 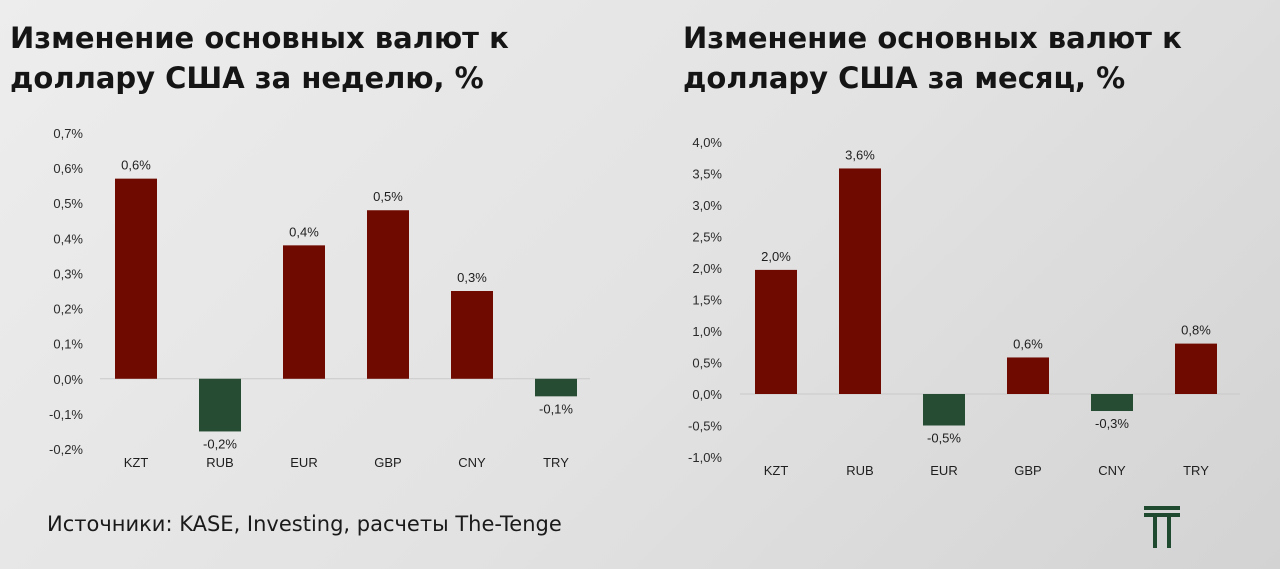 What do you see at coordinates (1162, 527) in the screenshot?
I see `the-tenge-logo-icon` at bounding box center [1162, 527].